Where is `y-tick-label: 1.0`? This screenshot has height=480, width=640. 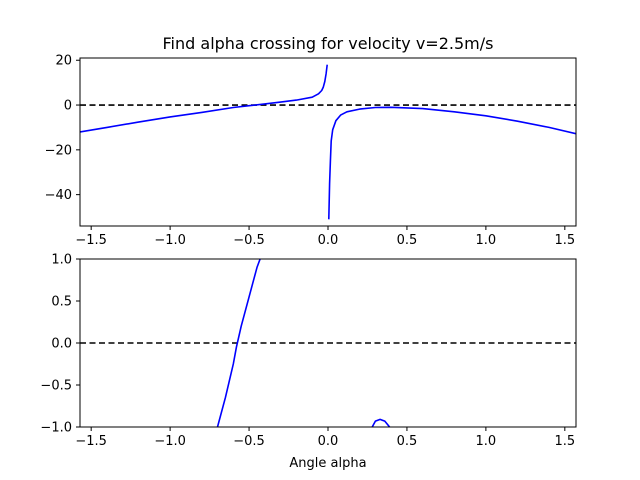
y-tick-label: 1.0 is located at coordinates (61, 260).